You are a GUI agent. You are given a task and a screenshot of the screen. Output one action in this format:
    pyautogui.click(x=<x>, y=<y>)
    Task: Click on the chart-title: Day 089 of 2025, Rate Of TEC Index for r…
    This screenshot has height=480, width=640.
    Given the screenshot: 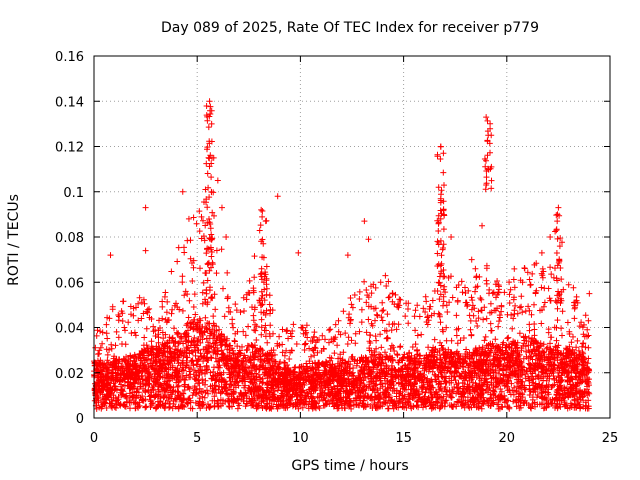 What is the action you would take?
    pyautogui.click(x=350, y=28)
    